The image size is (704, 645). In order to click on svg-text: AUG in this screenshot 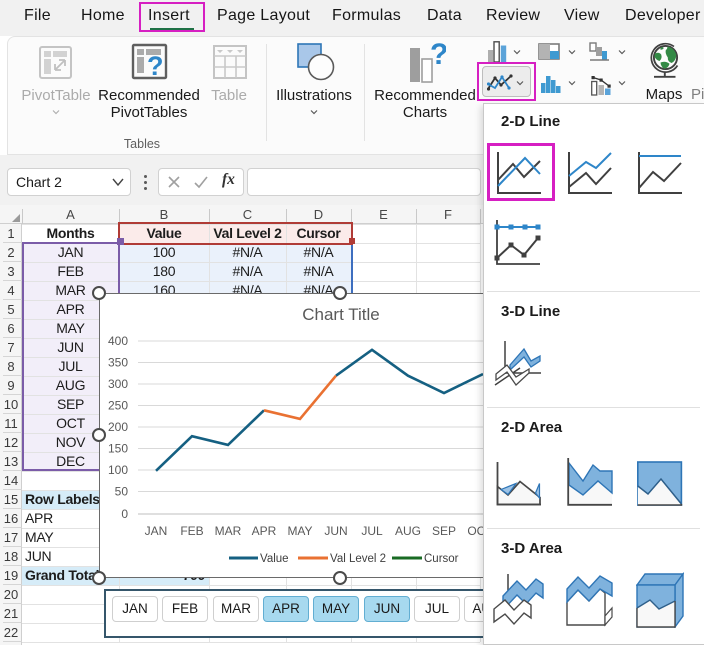, I will do `click(408, 531)`.